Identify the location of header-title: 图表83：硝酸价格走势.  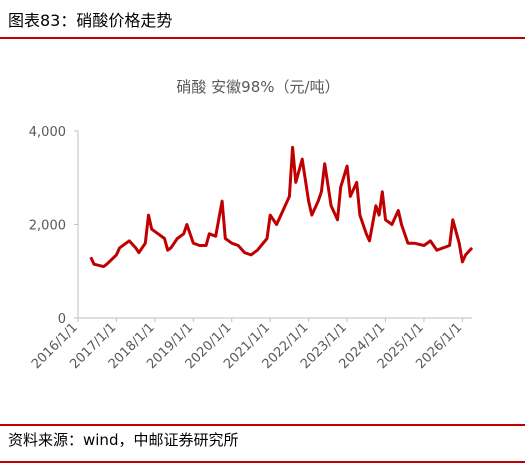
(90, 20).